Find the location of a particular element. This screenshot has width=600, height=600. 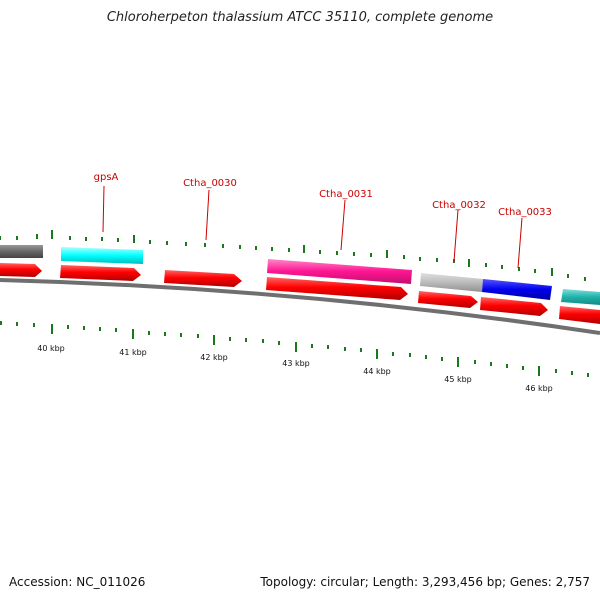

lower-tick-marks is located at coordinates (294, 349).